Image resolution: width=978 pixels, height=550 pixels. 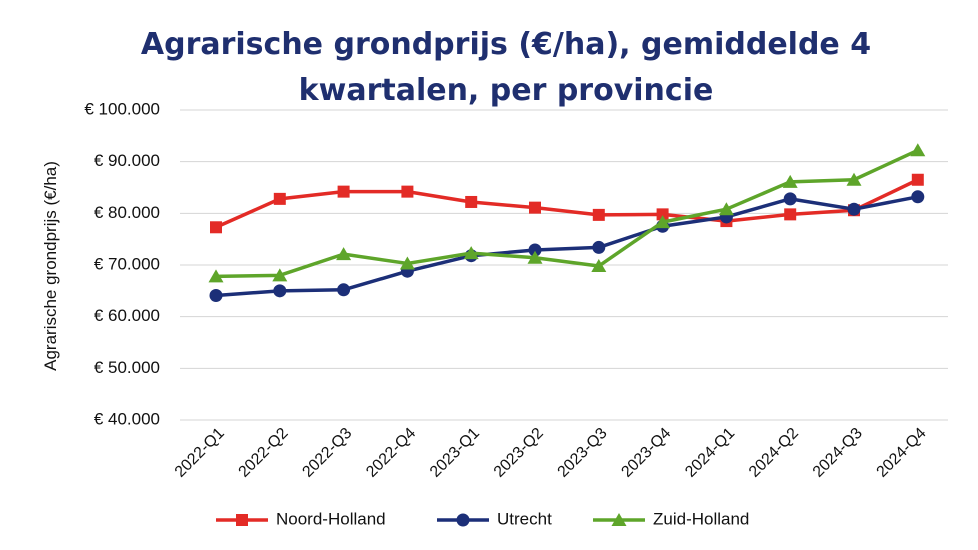 I want to click on y-tick-label: € 60.000, so click(x=127, y=315).